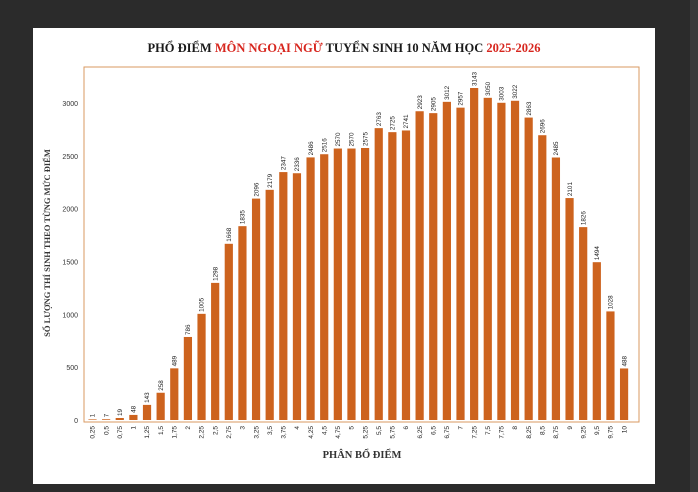  I want to click on value-label: 2516, so click(324, 145).